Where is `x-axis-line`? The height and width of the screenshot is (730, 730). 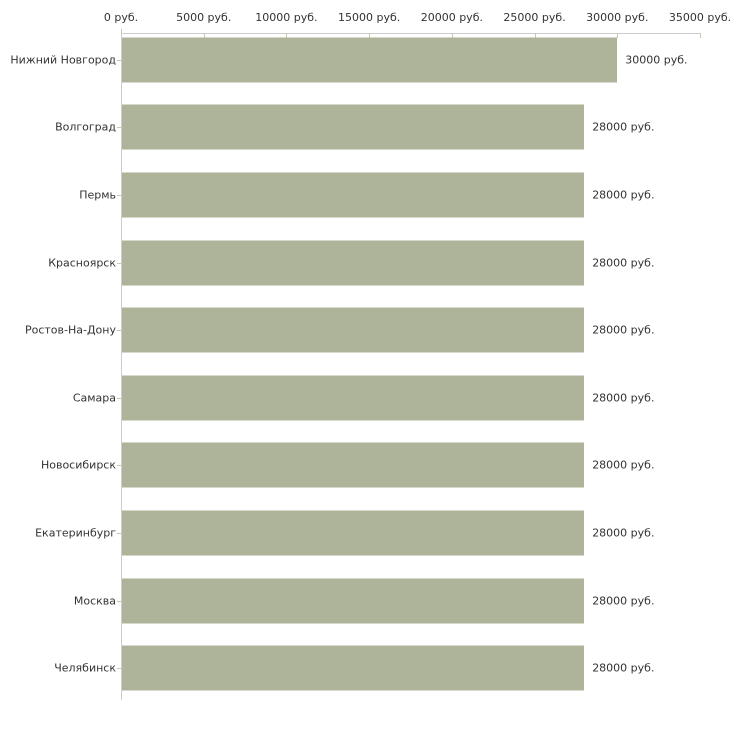 x-axis-line is located at coordinates (411, 33).